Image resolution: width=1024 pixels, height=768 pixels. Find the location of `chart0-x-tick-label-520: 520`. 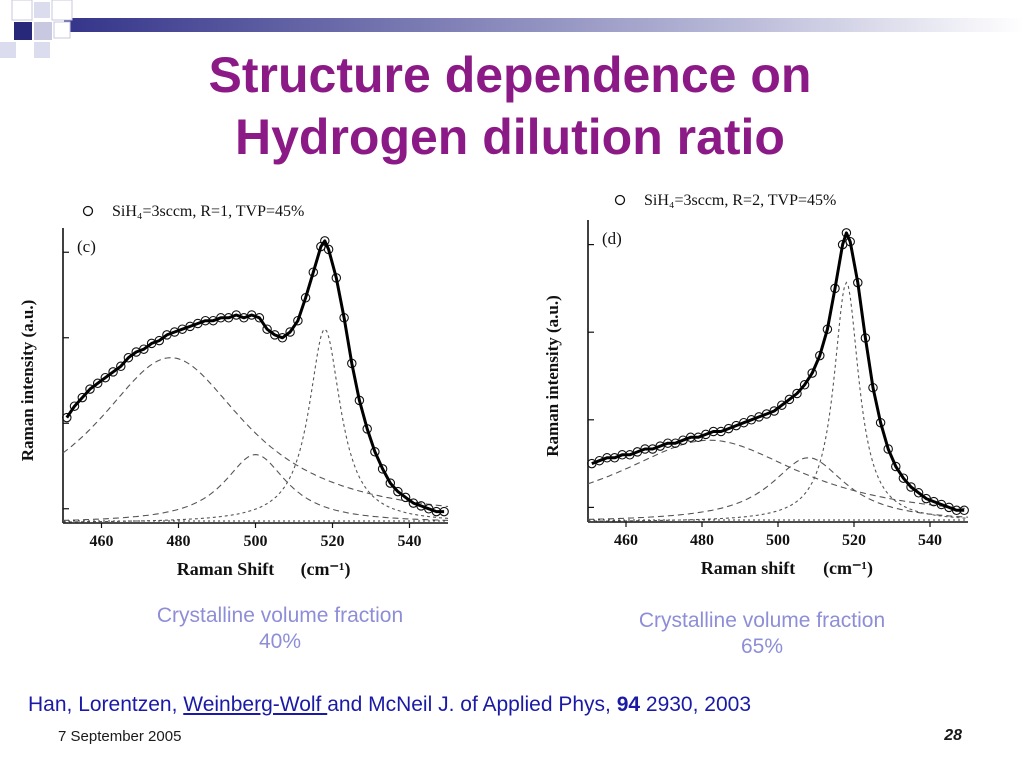

chart0-x-tick-label-520: 520 is located at coordinates (333, 541).